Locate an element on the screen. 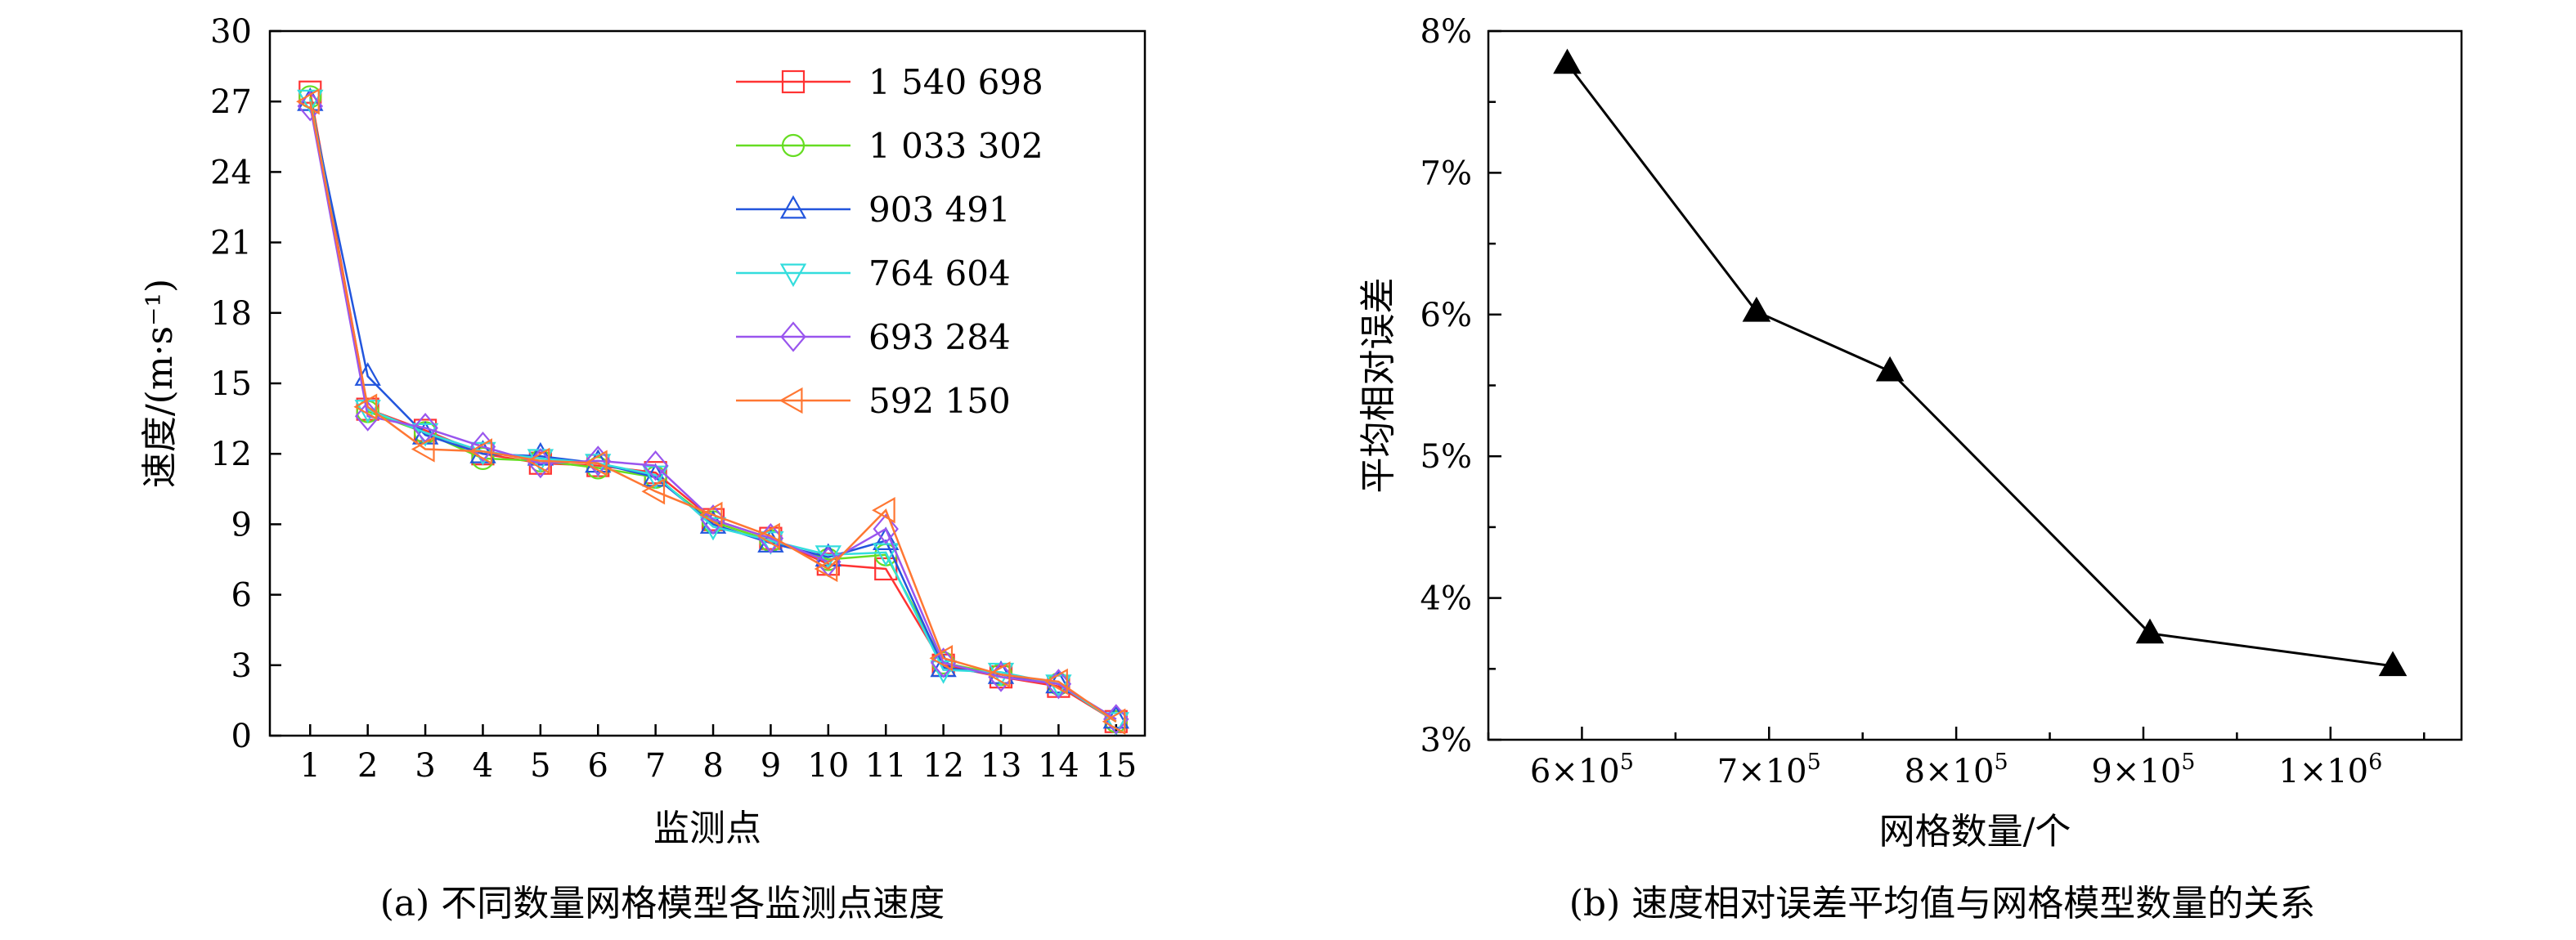 Image resolution: width=2576 pixels, height=940 pixels. y-tick-label-a-8: 24 is located at coordinates (231, 172).